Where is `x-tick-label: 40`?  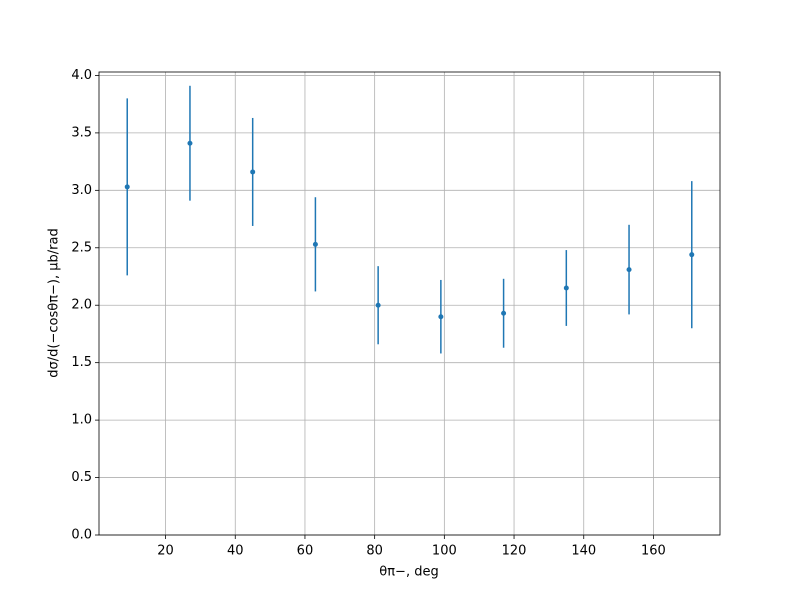
x-tick-label: 40 is located at coordinates (235, 551).